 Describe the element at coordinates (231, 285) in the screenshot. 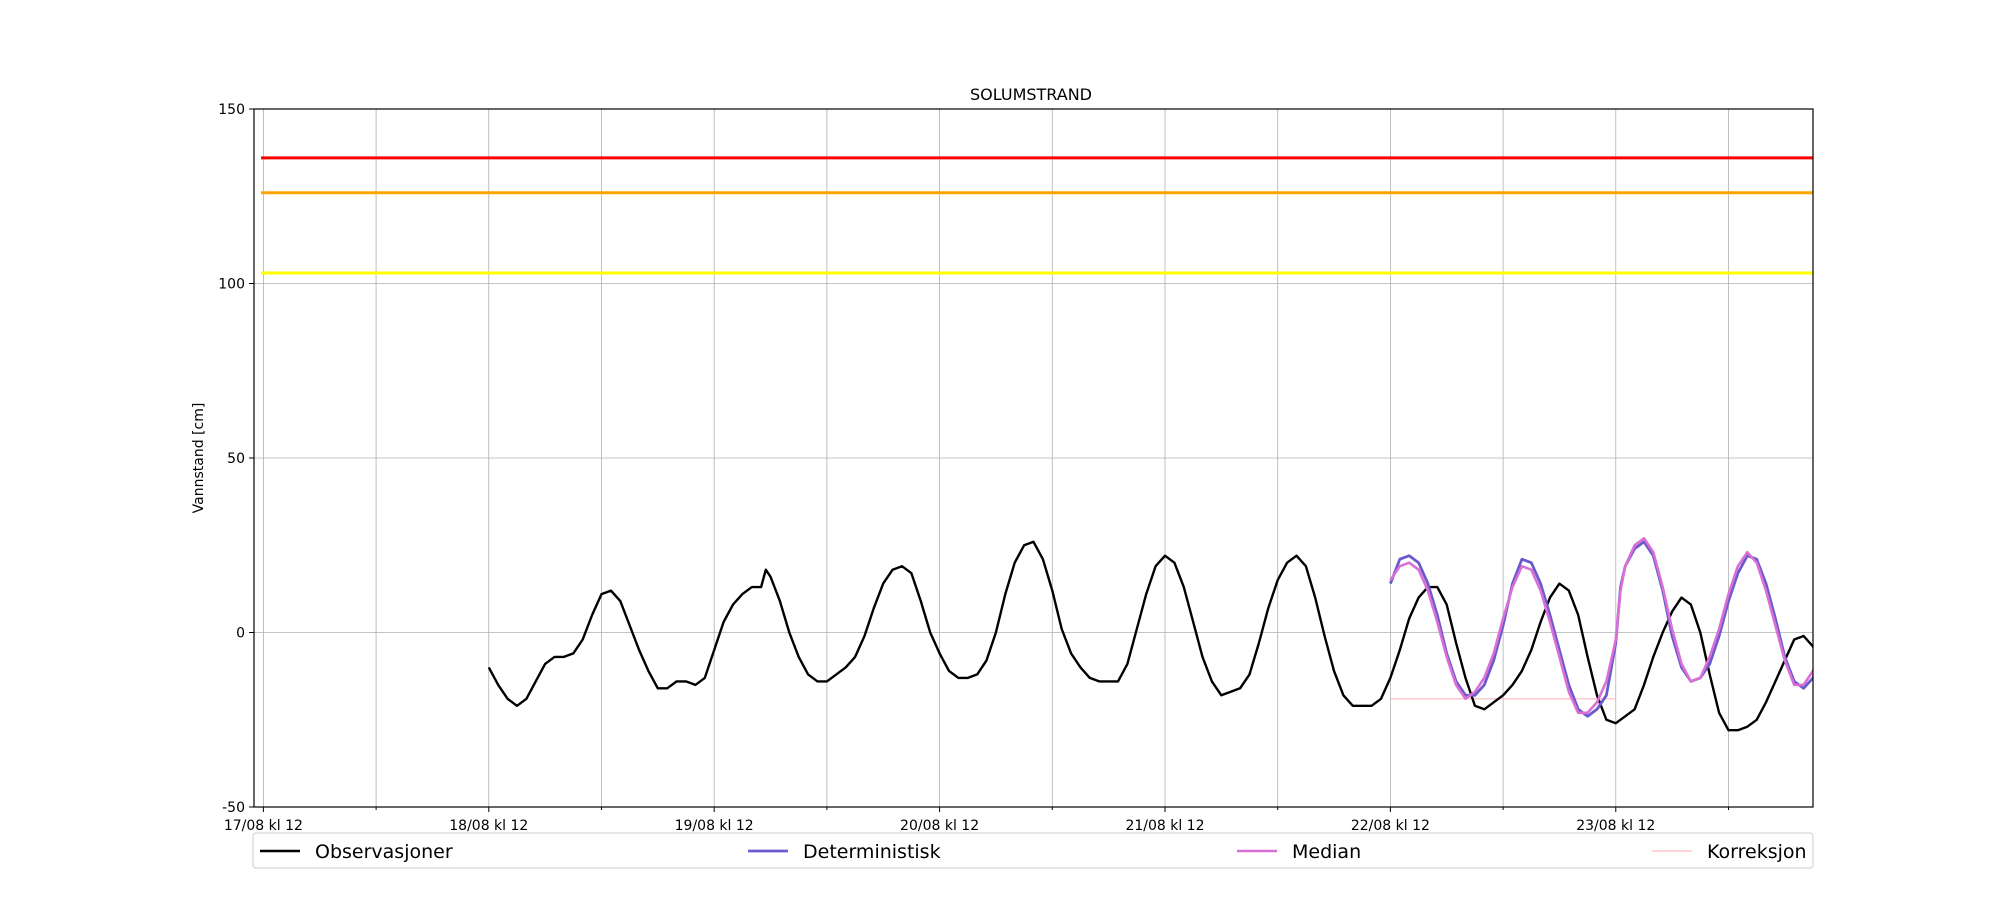

I see `y-tick-label: 100` at that location.